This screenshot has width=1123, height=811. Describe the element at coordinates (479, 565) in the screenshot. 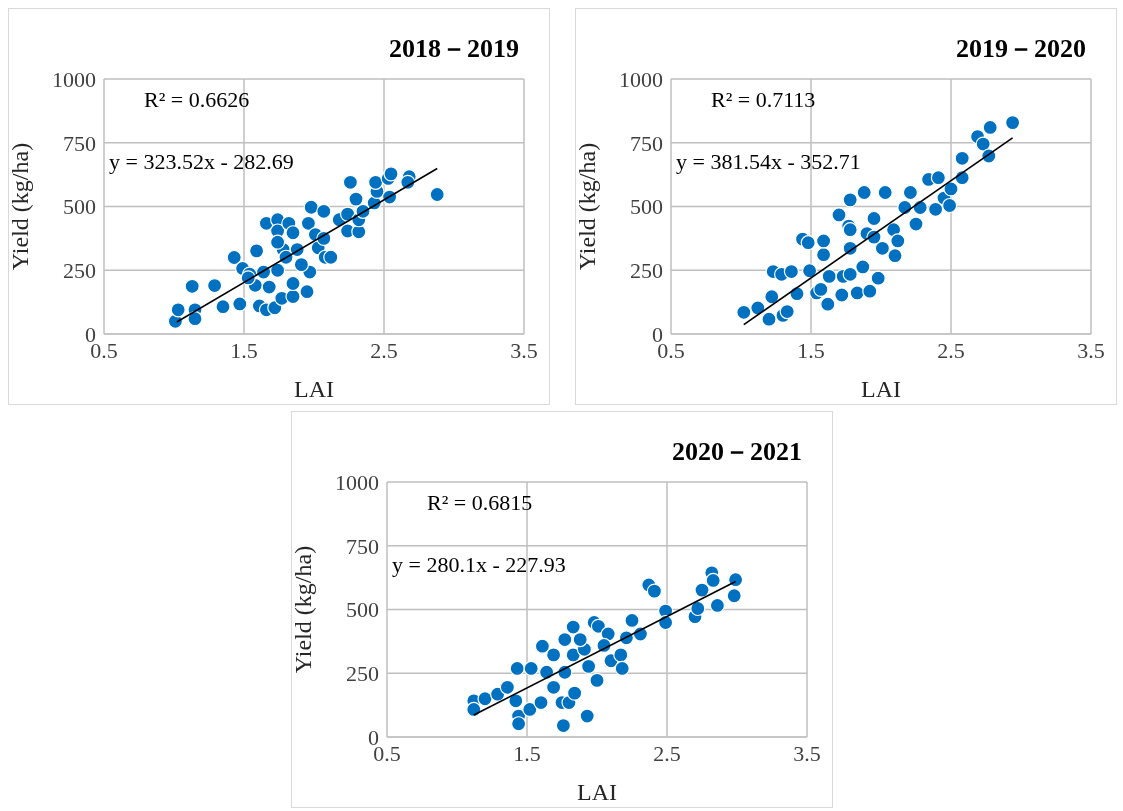

I see `annotation: y = 280.1x - 227.93` at that location.